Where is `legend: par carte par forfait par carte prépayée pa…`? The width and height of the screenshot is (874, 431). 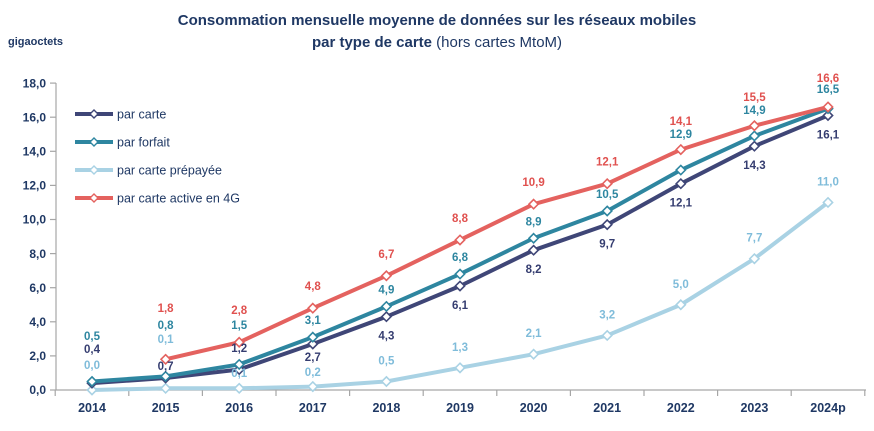
legend: par carte par forfait par carte prépayée pa… is located at coordinates (157, 156).